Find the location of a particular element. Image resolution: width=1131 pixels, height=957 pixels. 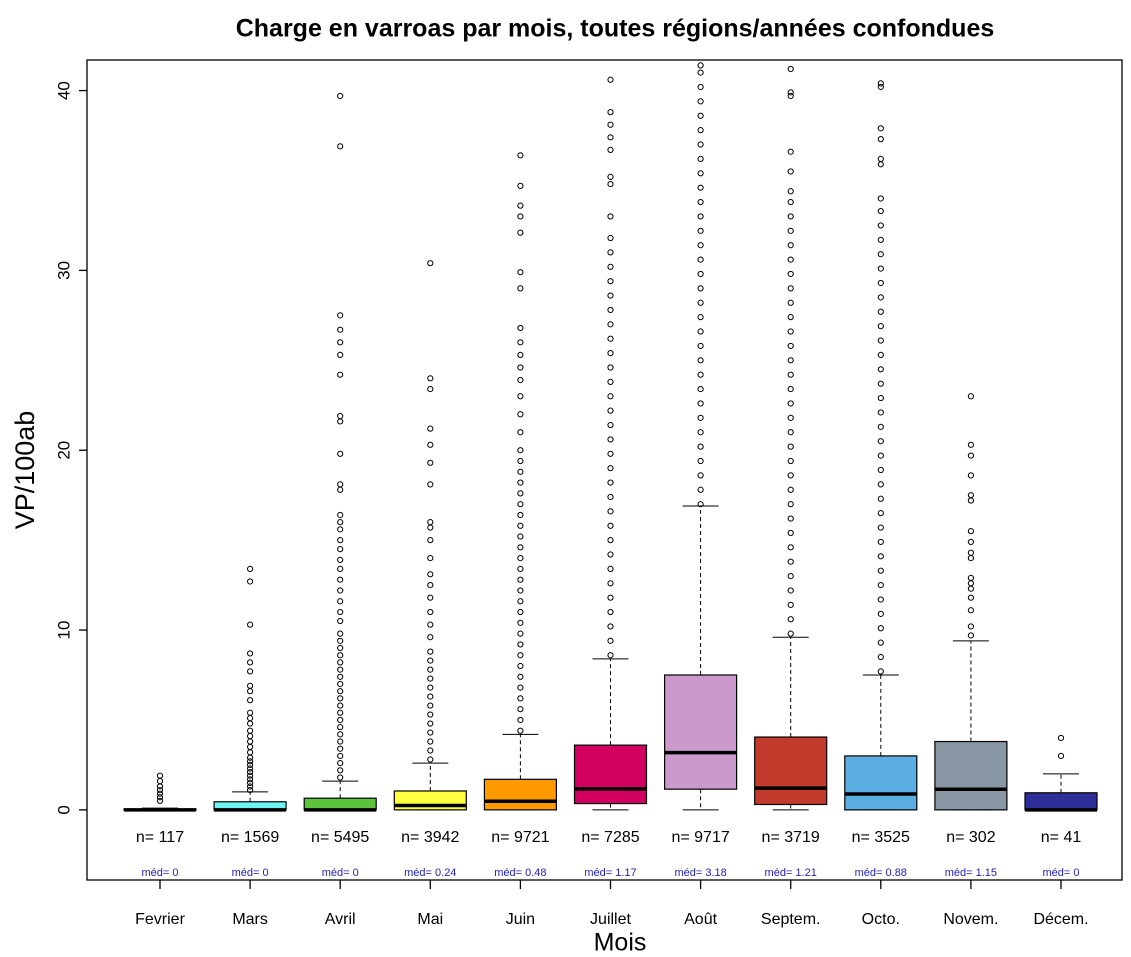

n-label: n= 5495 is located at coordinates (340, 837).